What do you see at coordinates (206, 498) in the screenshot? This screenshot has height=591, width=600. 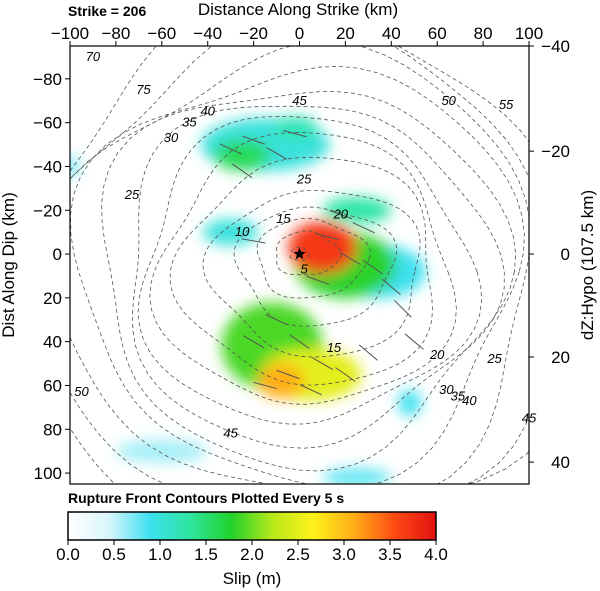 I see `rupture-front-note: Rupture Front Contours Plotted Every 5 s` at bounding box center [206, 498].